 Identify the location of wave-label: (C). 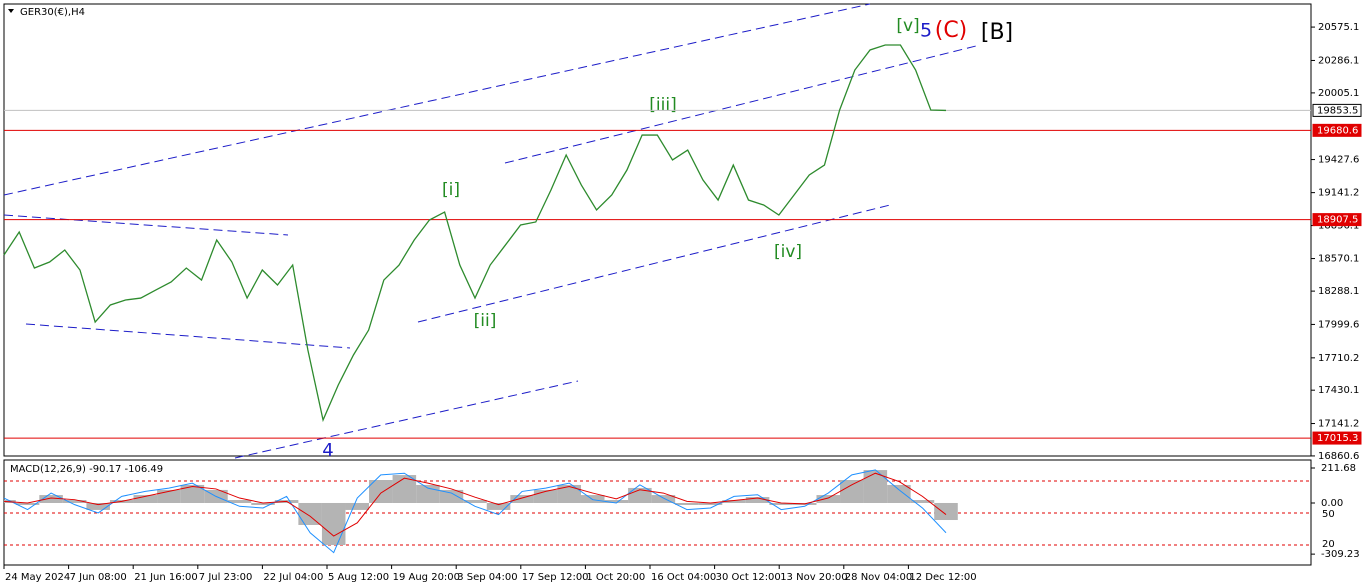
(951, 30).